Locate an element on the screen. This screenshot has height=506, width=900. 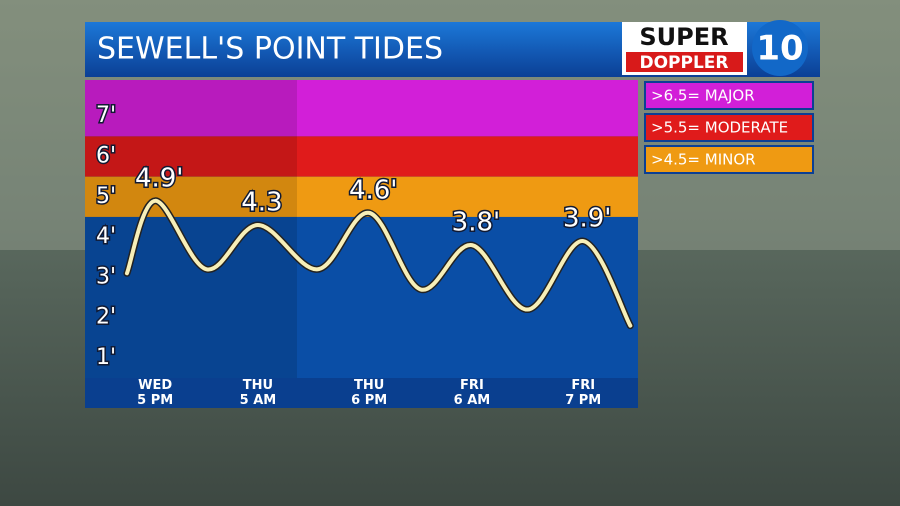
data-label: 4.6' is located at coordinates (373, 190).